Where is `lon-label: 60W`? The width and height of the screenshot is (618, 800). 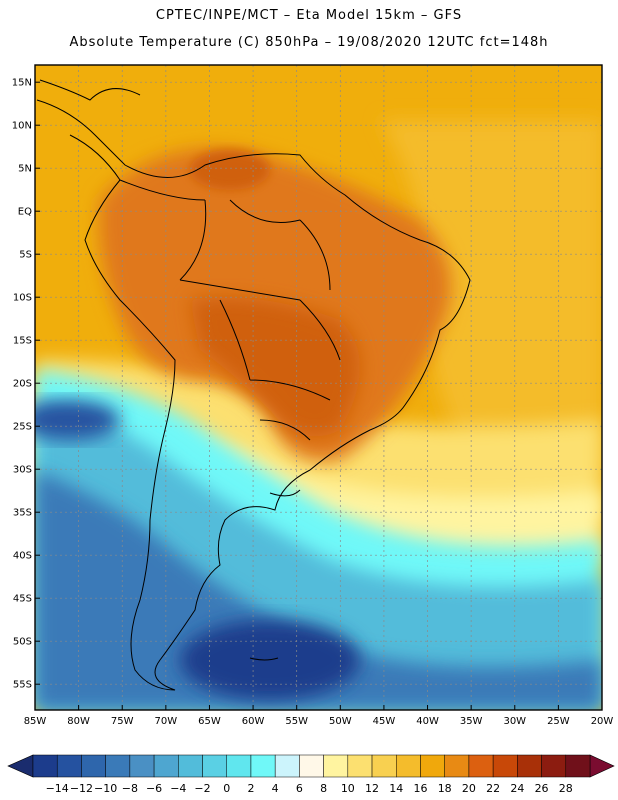
lon-label: 60W is located at coordinates (253, 721).